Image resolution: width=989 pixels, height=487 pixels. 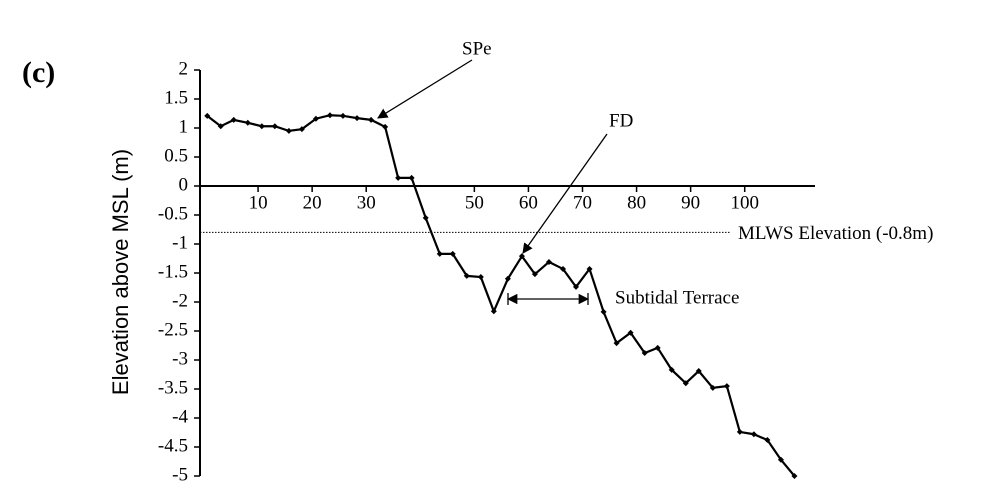 I want to click on y-tick-label: -3.5, so click(x=173, y=387).